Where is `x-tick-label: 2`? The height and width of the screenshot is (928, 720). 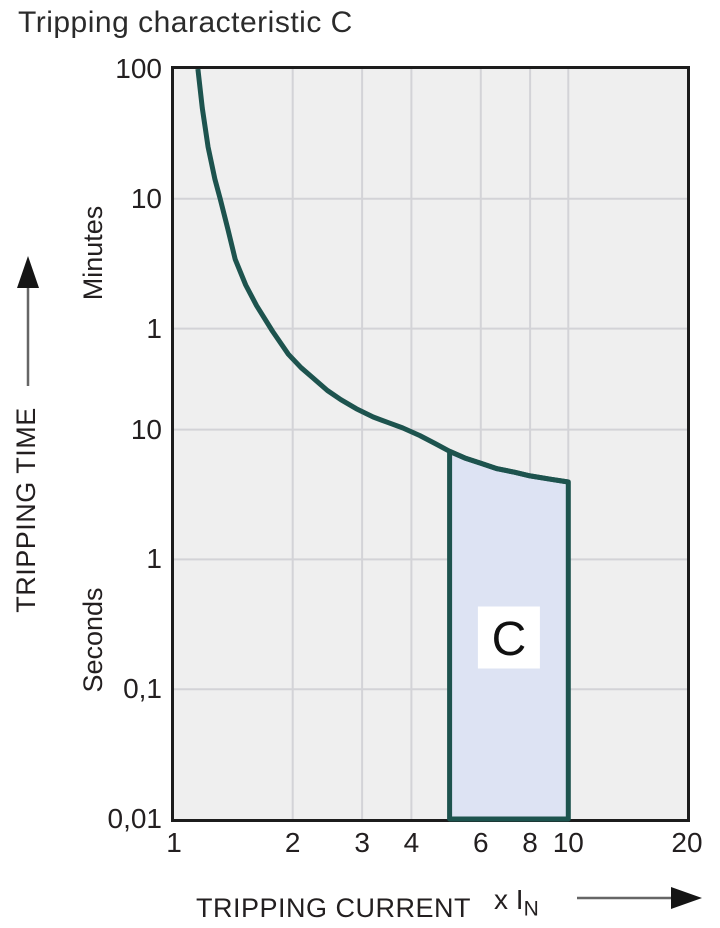 x-tick-label: 2 is located at coordinates (292, 842).